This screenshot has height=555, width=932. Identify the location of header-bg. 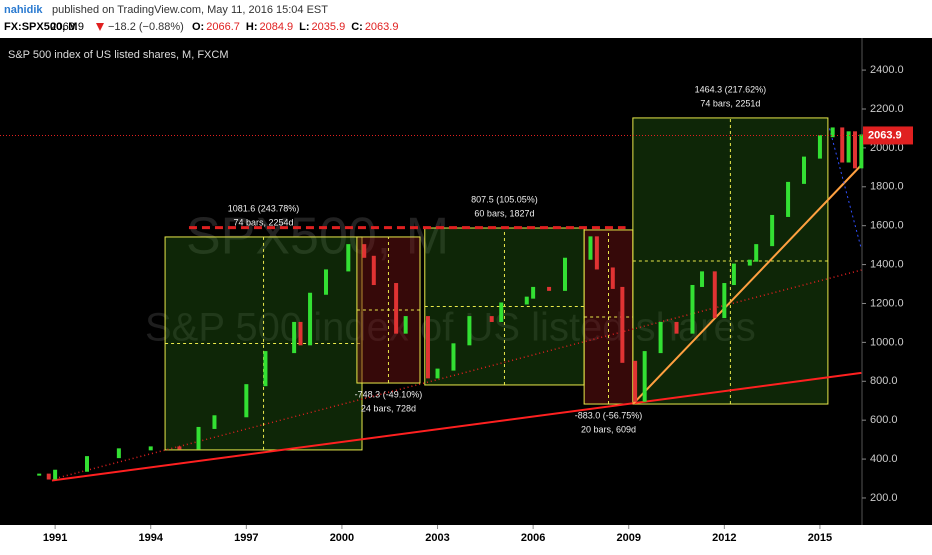
(466, 19).